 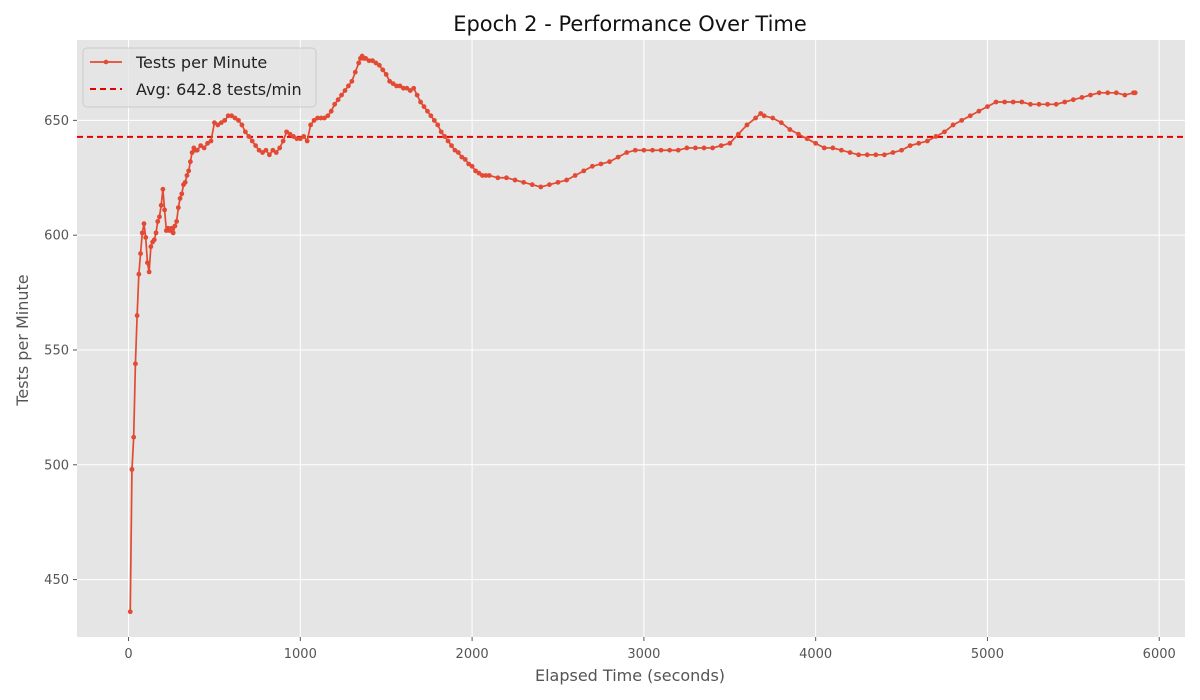 I want to click on legend-series-label: Tests per Minute, so click(x=201, y=62).